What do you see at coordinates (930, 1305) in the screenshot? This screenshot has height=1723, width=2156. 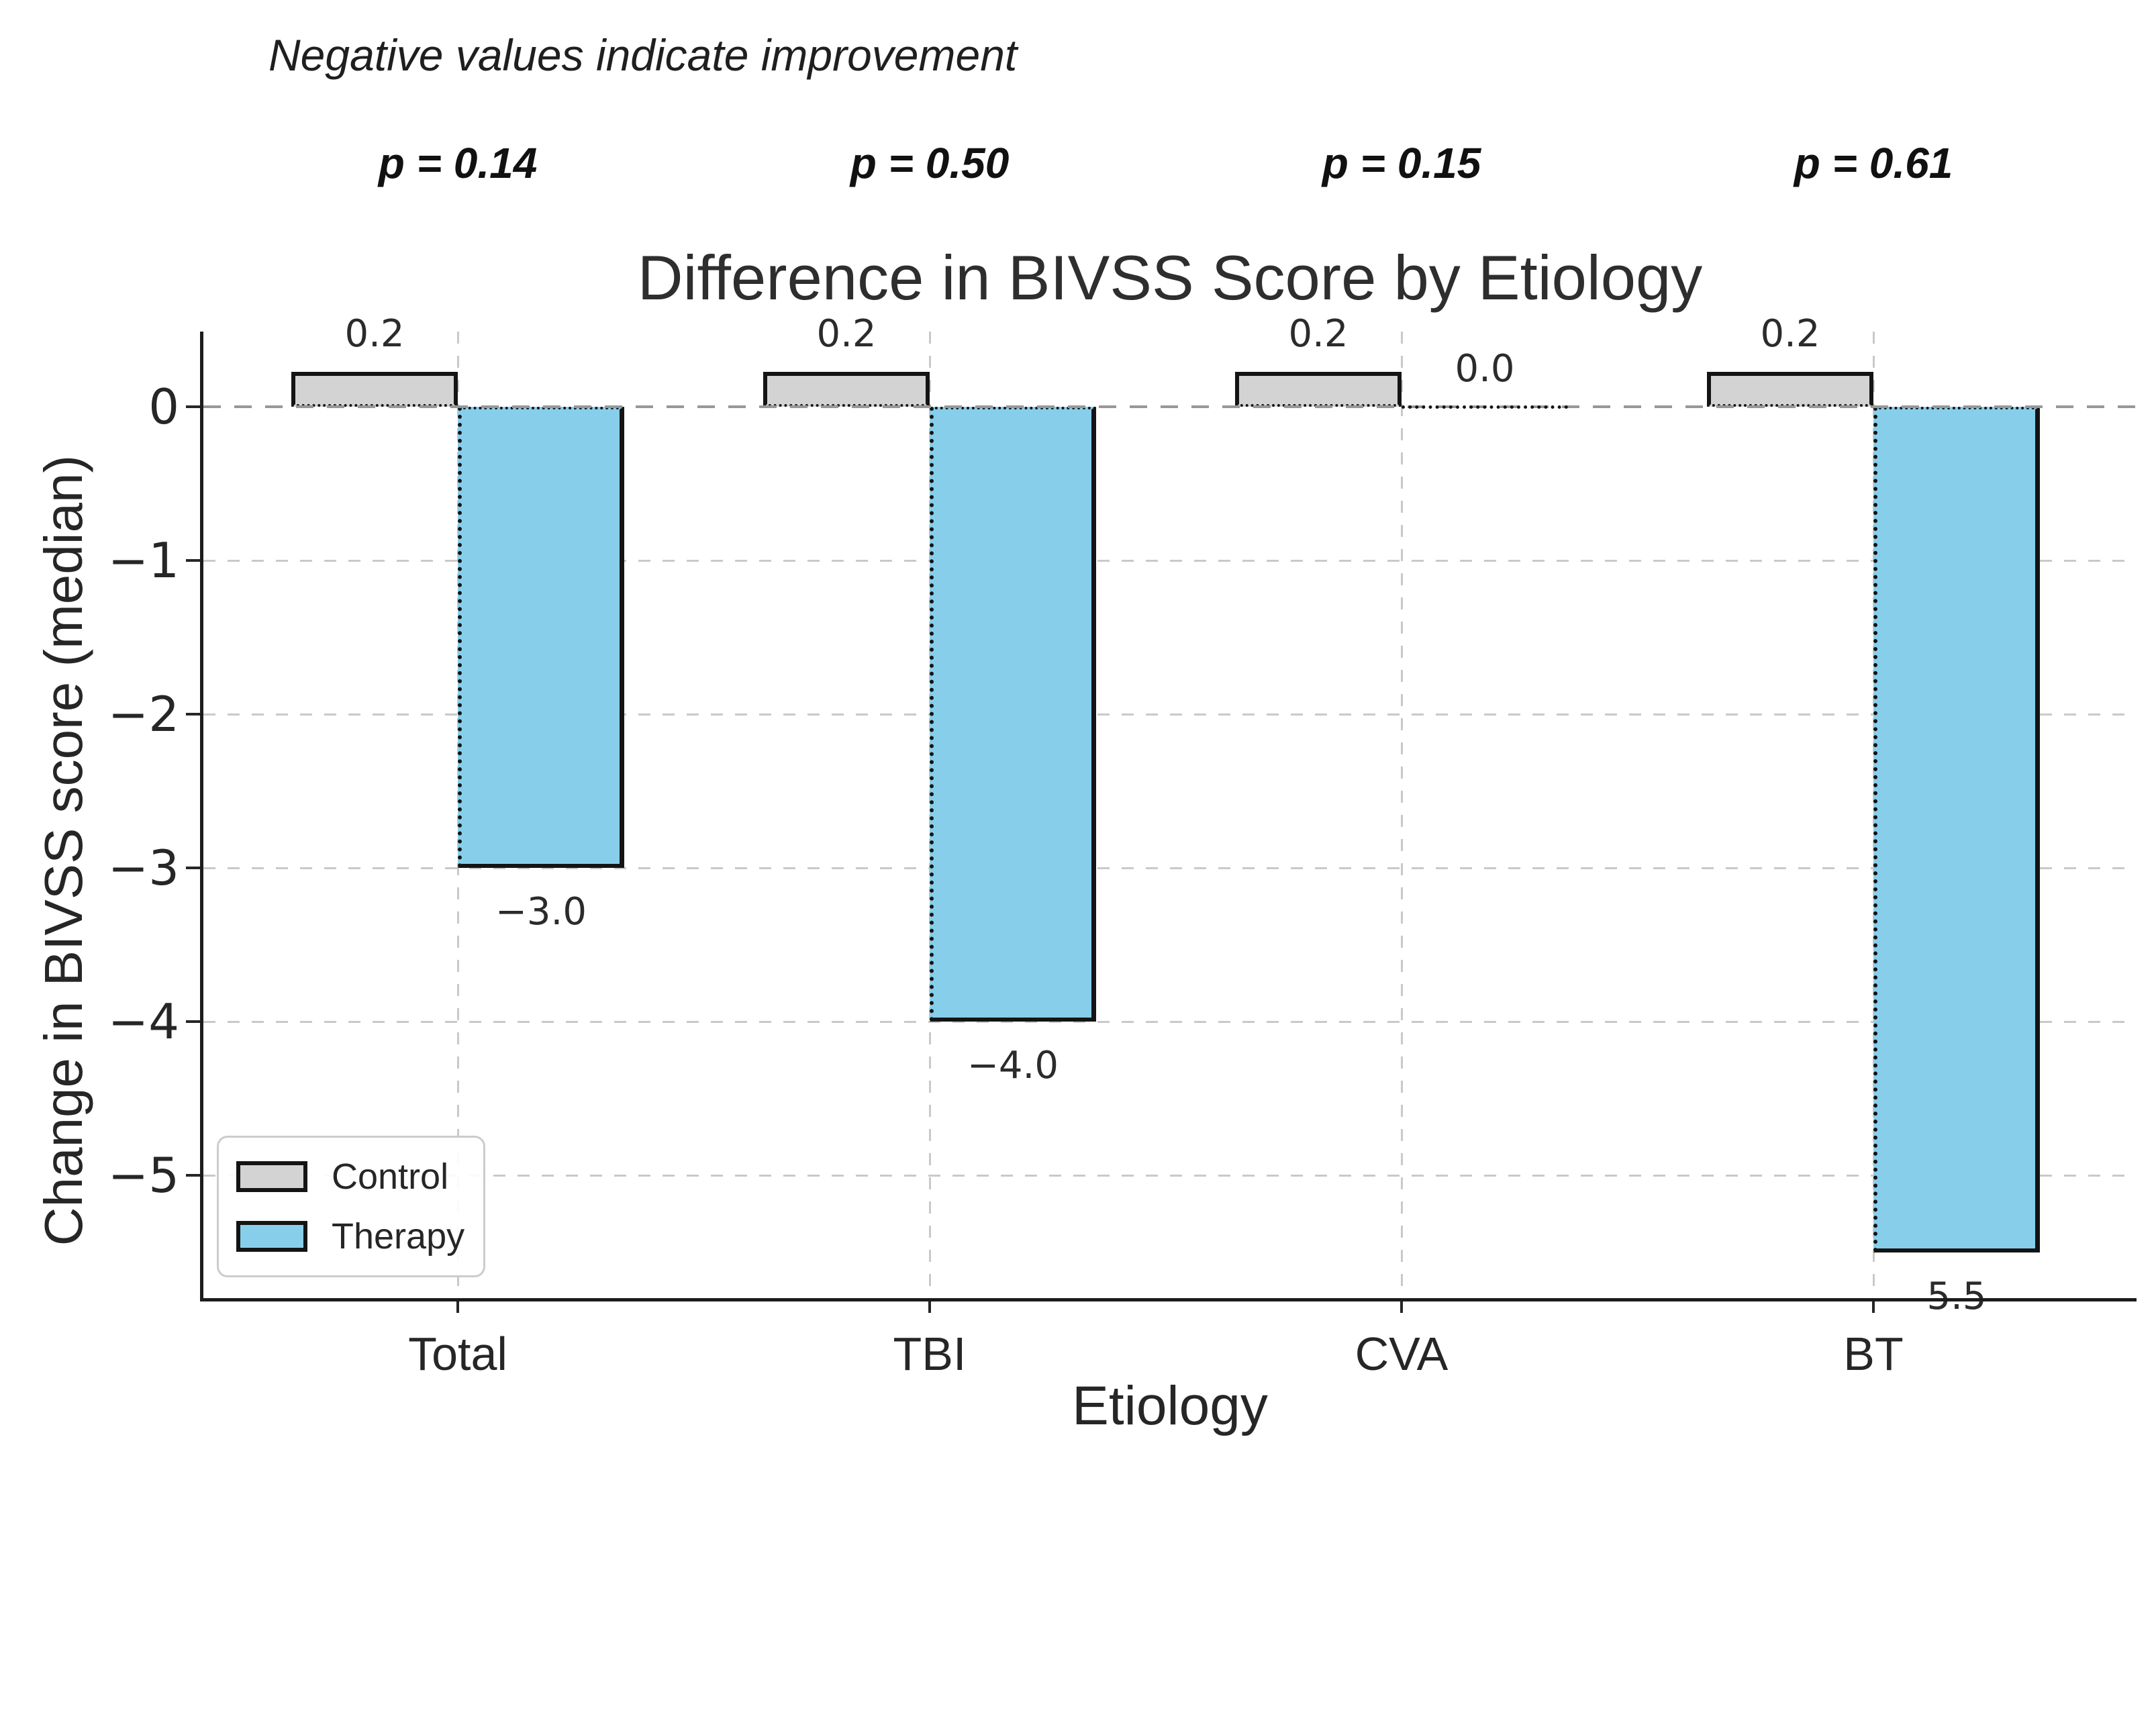 I see `x-tick-mark-tbi` at bounding box center [930, 1305].